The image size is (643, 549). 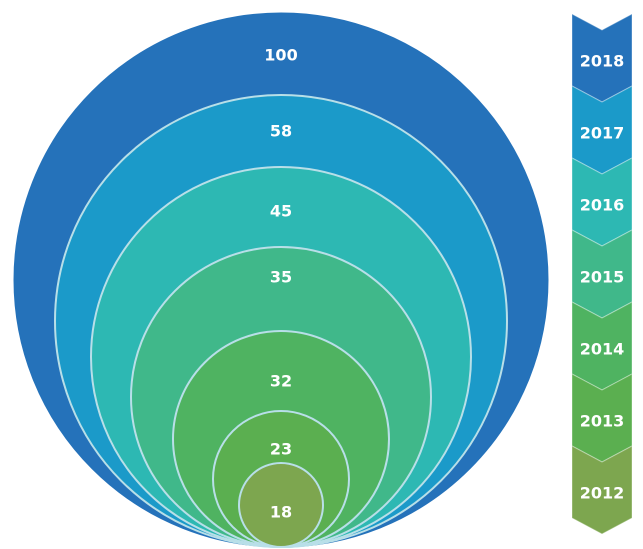 What do you see at coordinates (281, 211) in the screenshot?
I see `circle-value-label: 45` at bounding box center [281, 211].